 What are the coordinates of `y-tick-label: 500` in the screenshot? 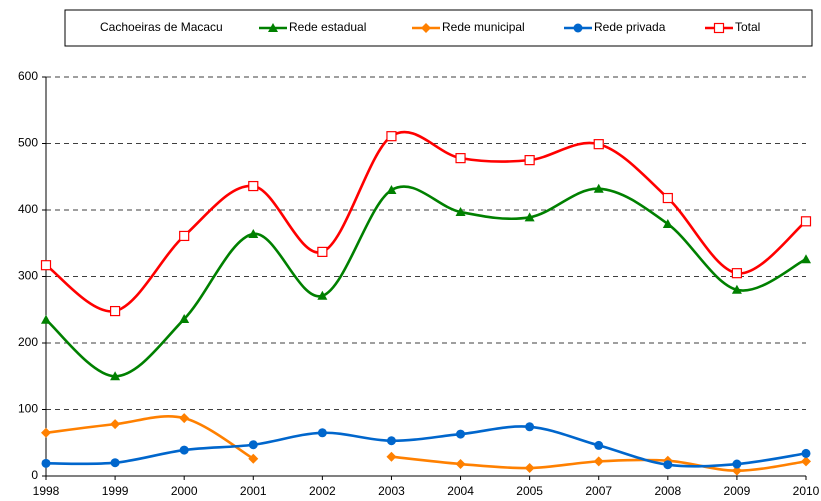 It's located at (28, 143).